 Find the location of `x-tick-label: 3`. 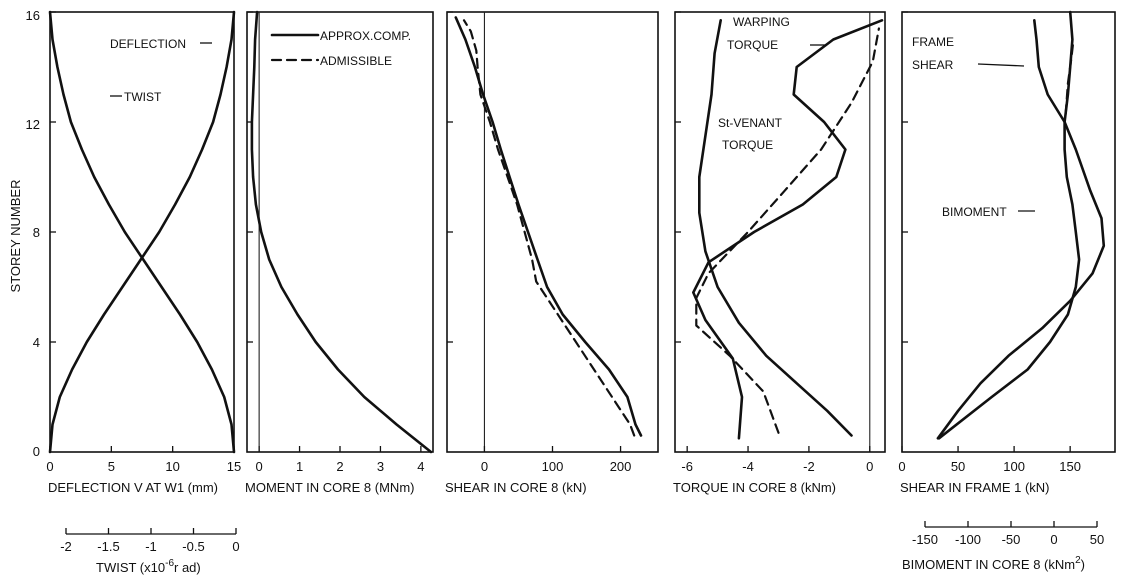

x-tick-label: 3 is located at coordinates (380, 466).